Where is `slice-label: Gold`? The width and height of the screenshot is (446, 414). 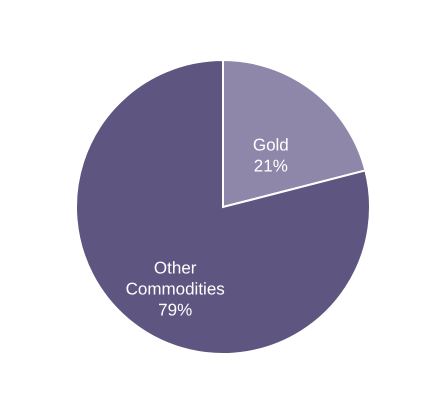
slice-label: Gold is located at coordinates (270, 144).